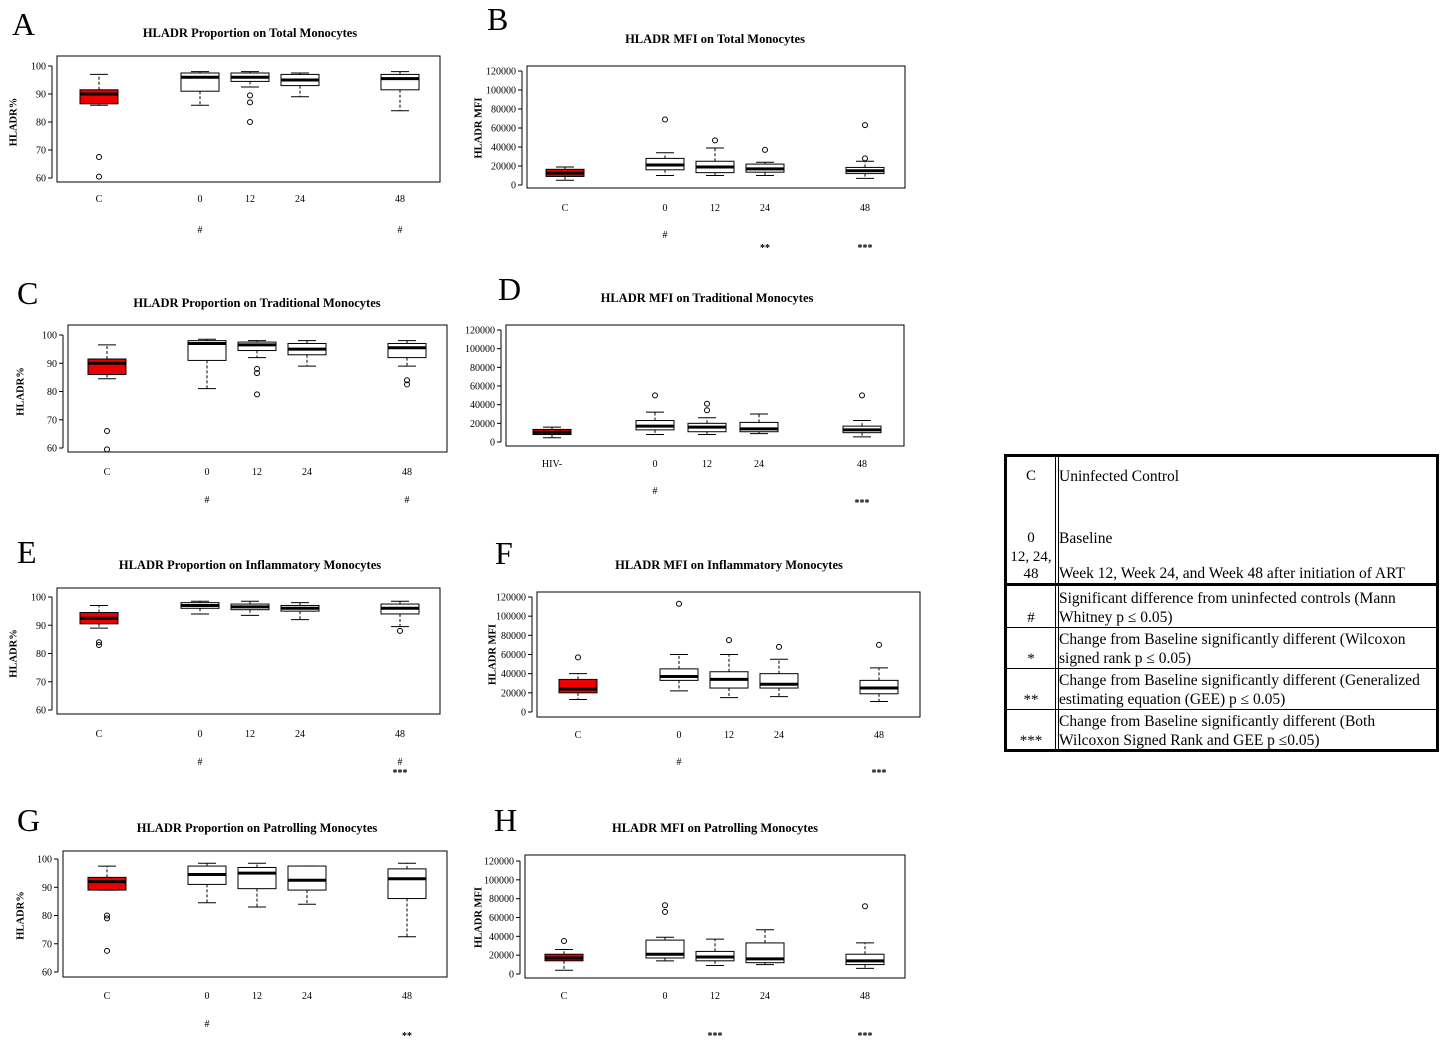  I want to click on legend-desc: Uninfected Control, so click(1119, 476).